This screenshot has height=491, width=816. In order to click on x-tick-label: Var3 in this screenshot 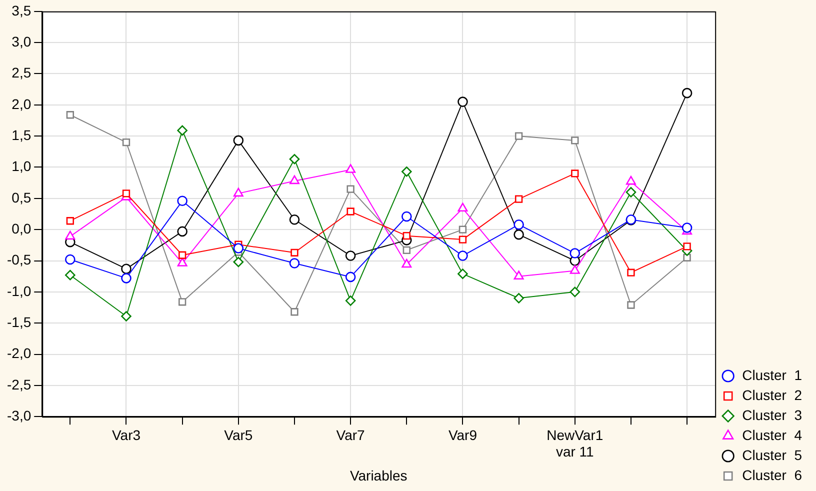, I will do `click(126, 434)`.